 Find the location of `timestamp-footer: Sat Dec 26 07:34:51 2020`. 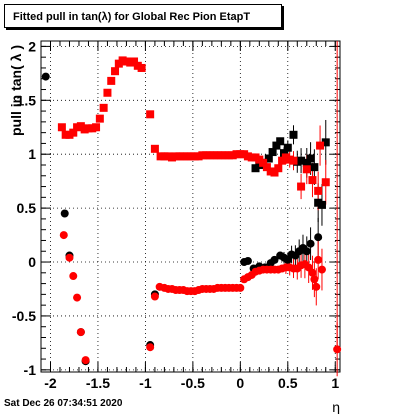

timestamp-footer: Sat Dec 26 07:34:51 2020 is located at coordinates (63, 403).